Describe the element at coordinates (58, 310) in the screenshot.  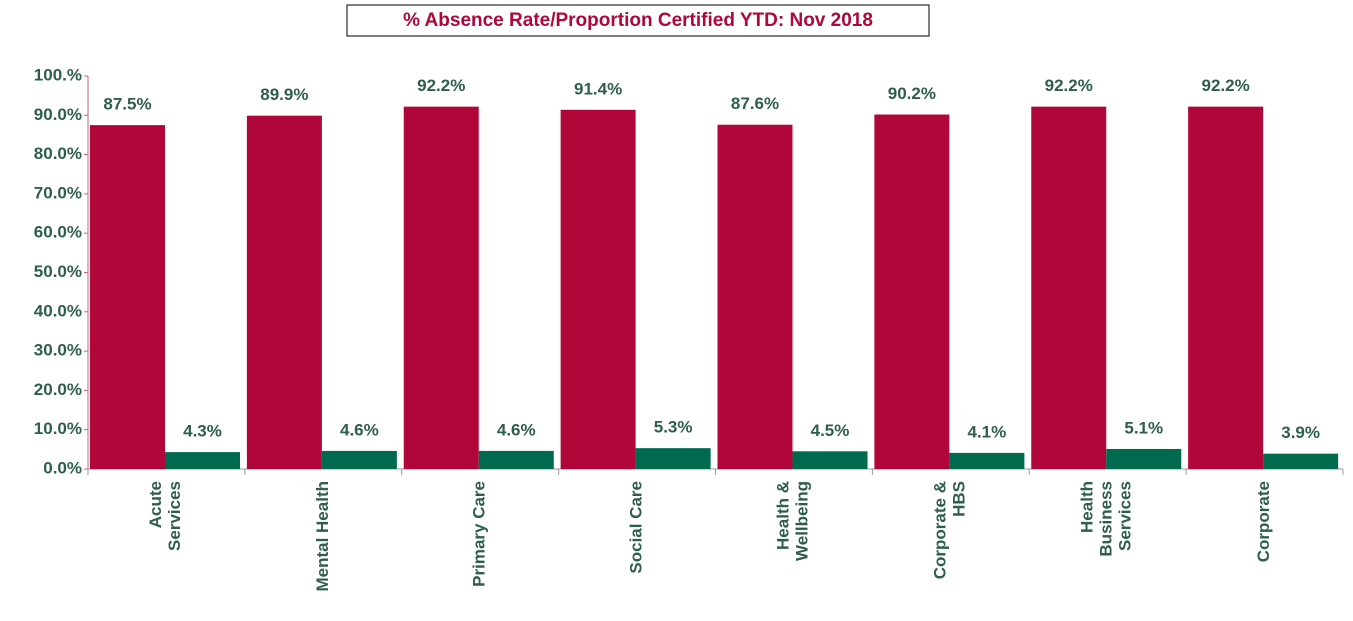
I see `y-tick-label: 40.0%` at that location.